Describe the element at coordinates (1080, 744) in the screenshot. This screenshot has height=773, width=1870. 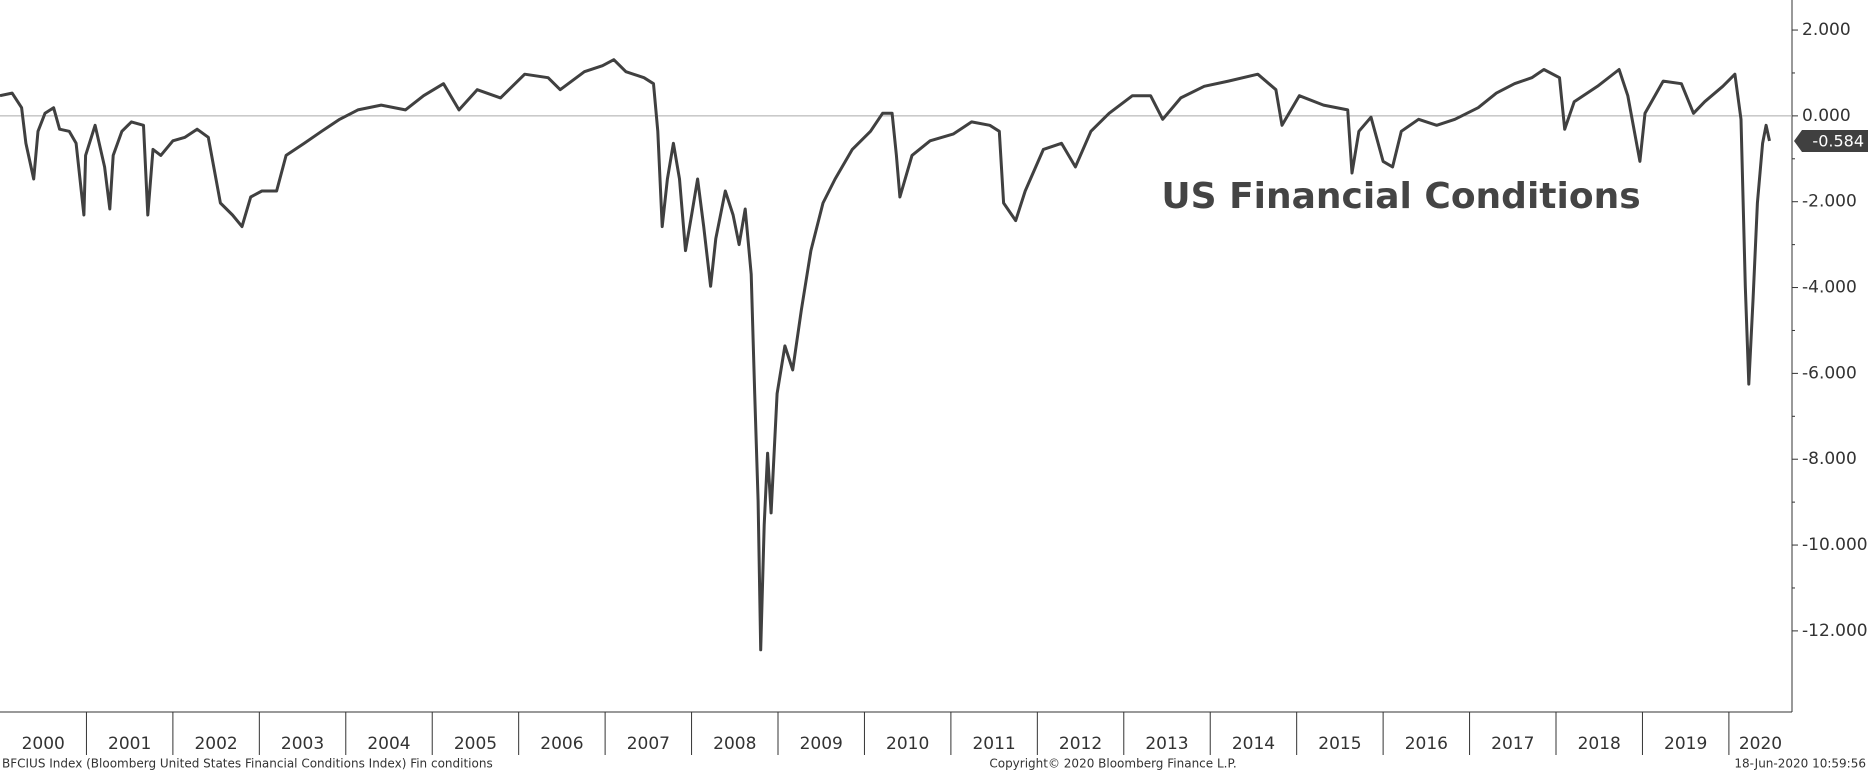
I see `x-tick-label: 2012` at that location.